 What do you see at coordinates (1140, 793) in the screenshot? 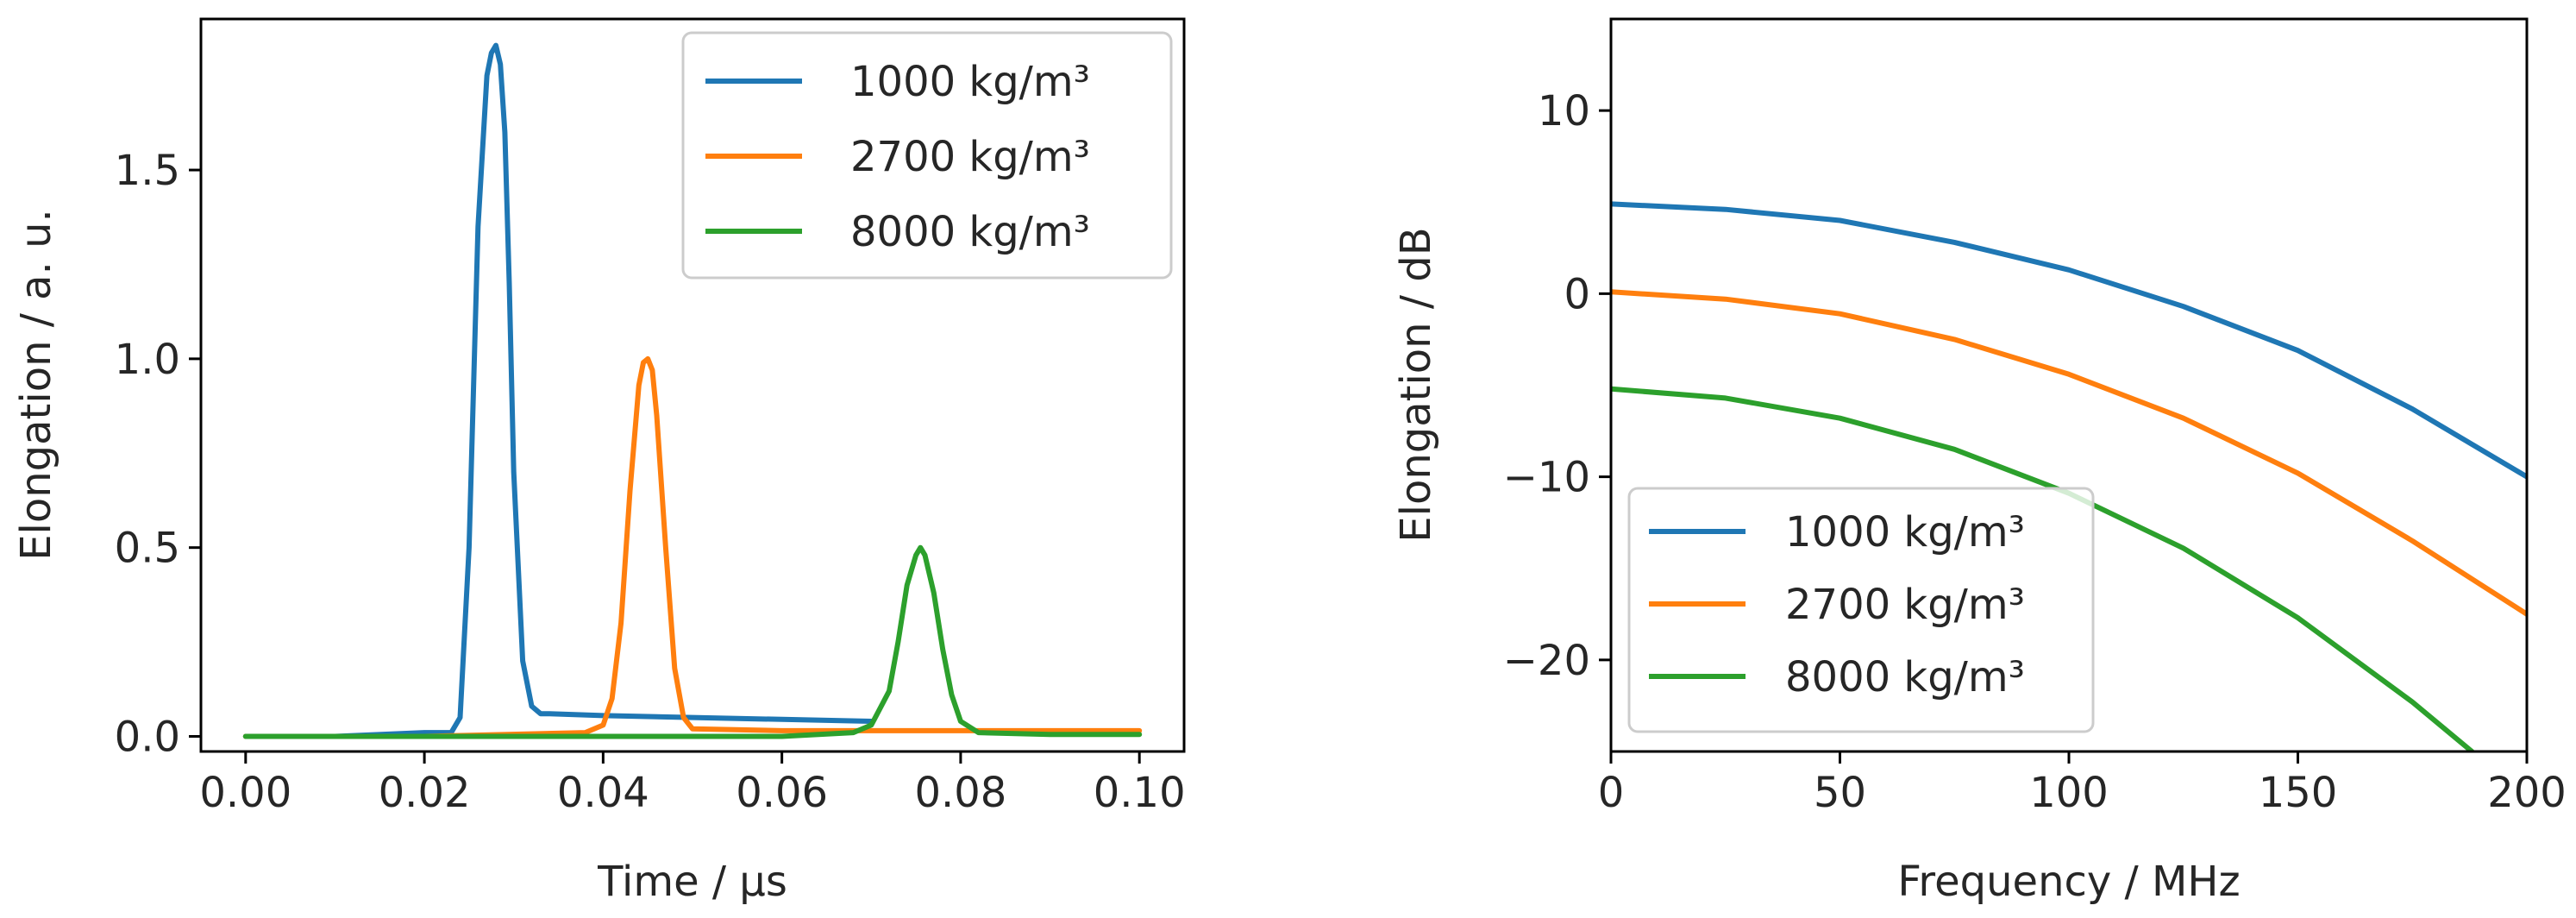
I see `time-x-tick-label: 0.10` at bounding box center [1140, 793].